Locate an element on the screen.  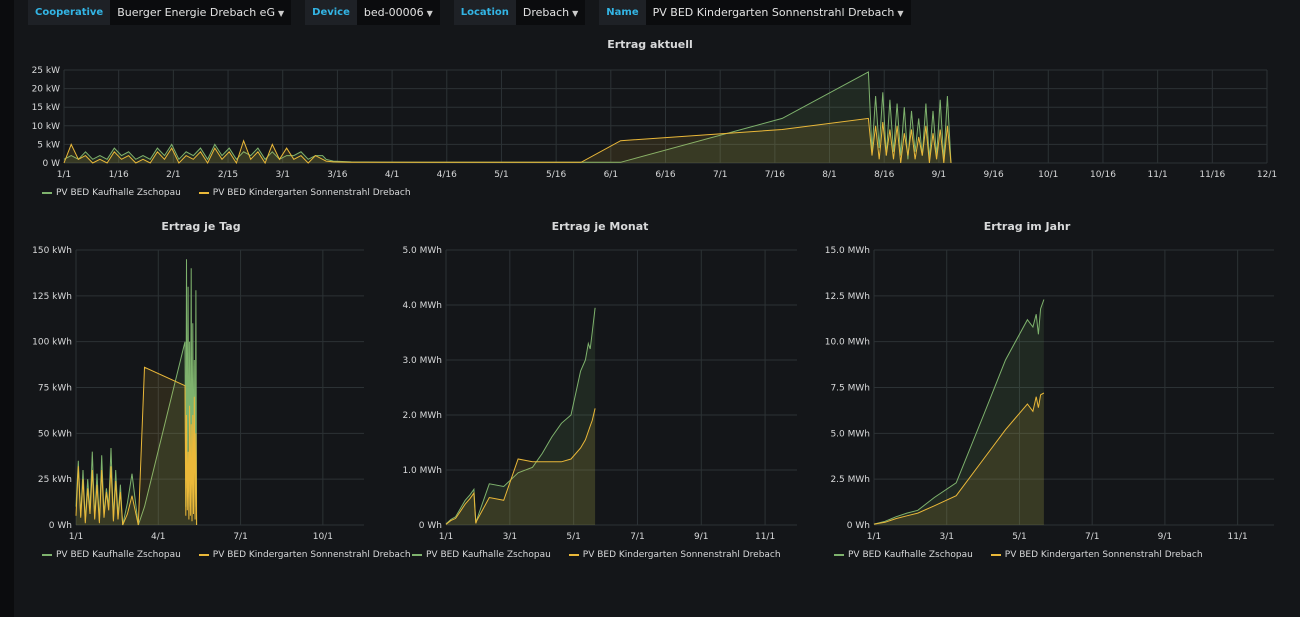
x-tick-label: 6/1 is located at coordinates (611, 175).